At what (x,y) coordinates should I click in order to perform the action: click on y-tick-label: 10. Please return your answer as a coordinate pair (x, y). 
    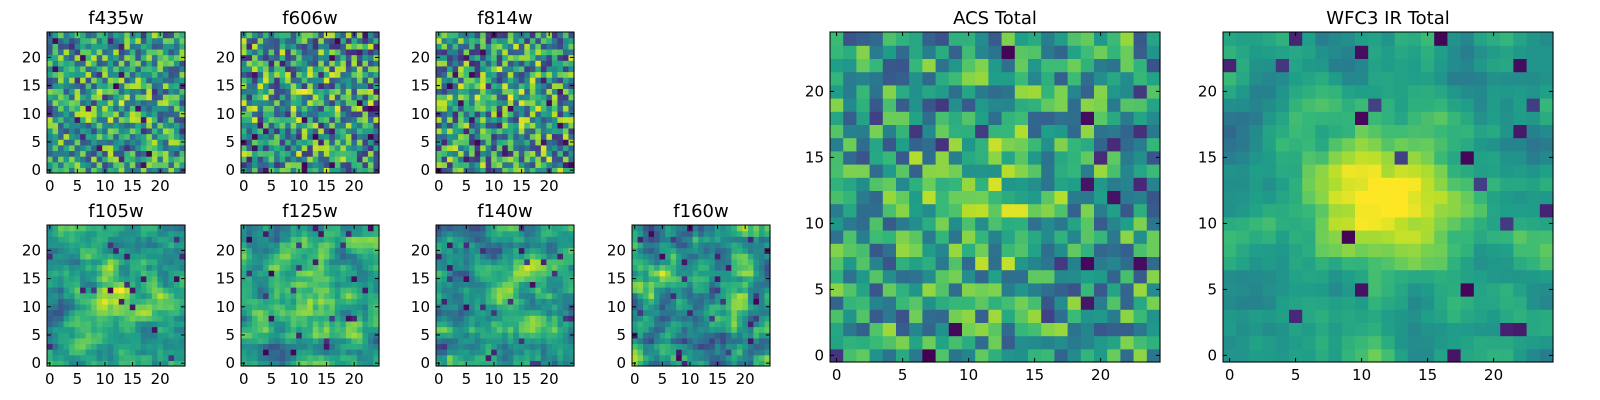
    Looking at the image, I should click on (420, 114).